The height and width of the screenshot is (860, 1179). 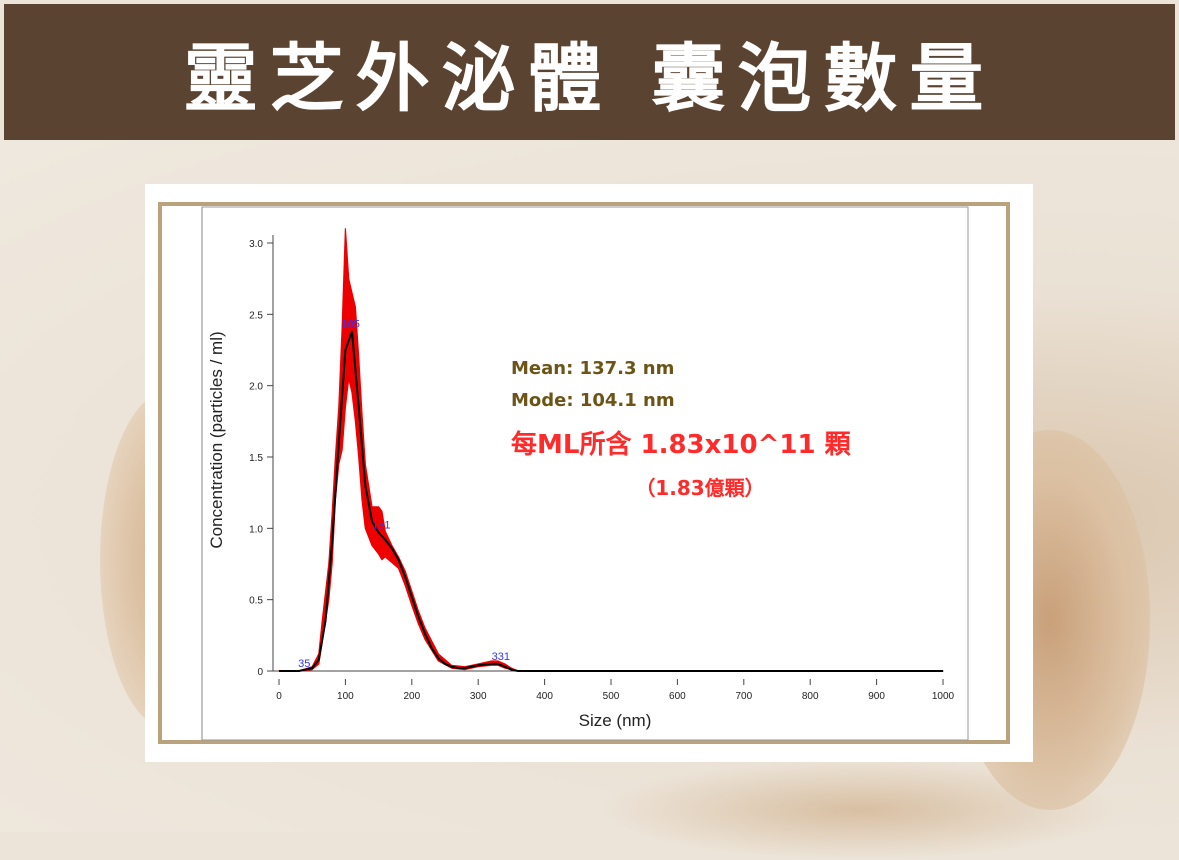 I want to click on x-tick-label: 1000, so click(x=943, y=696).